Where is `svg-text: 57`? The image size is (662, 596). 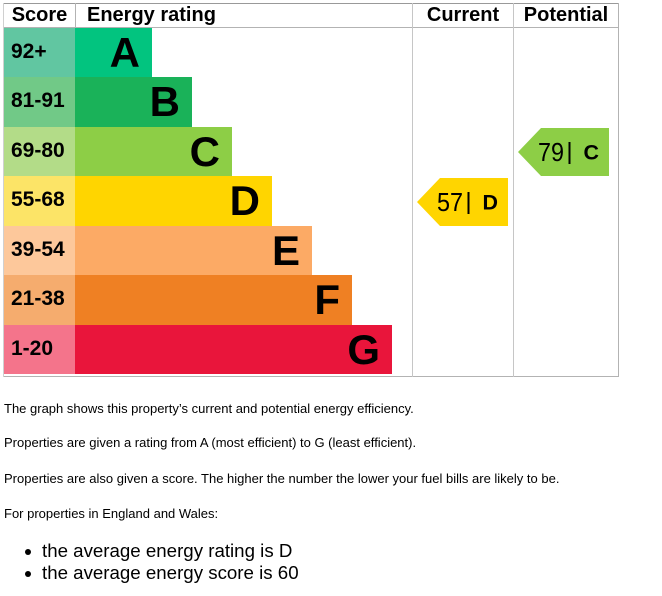
svg-text: 57 is located at coordinates (450, 202).